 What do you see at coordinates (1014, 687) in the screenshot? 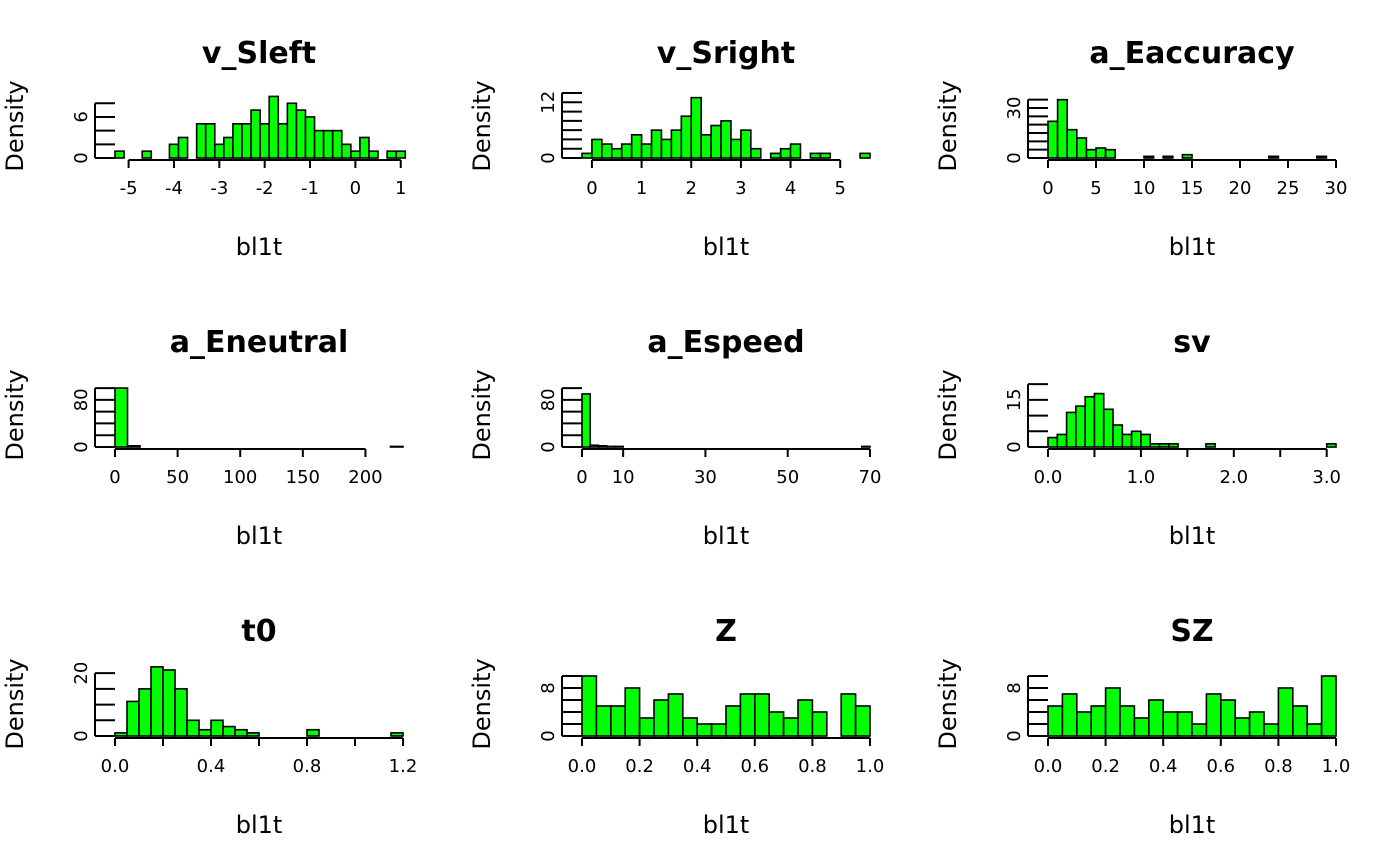
I see `y-tick-label: 8` at bounding box center [1014, 687].